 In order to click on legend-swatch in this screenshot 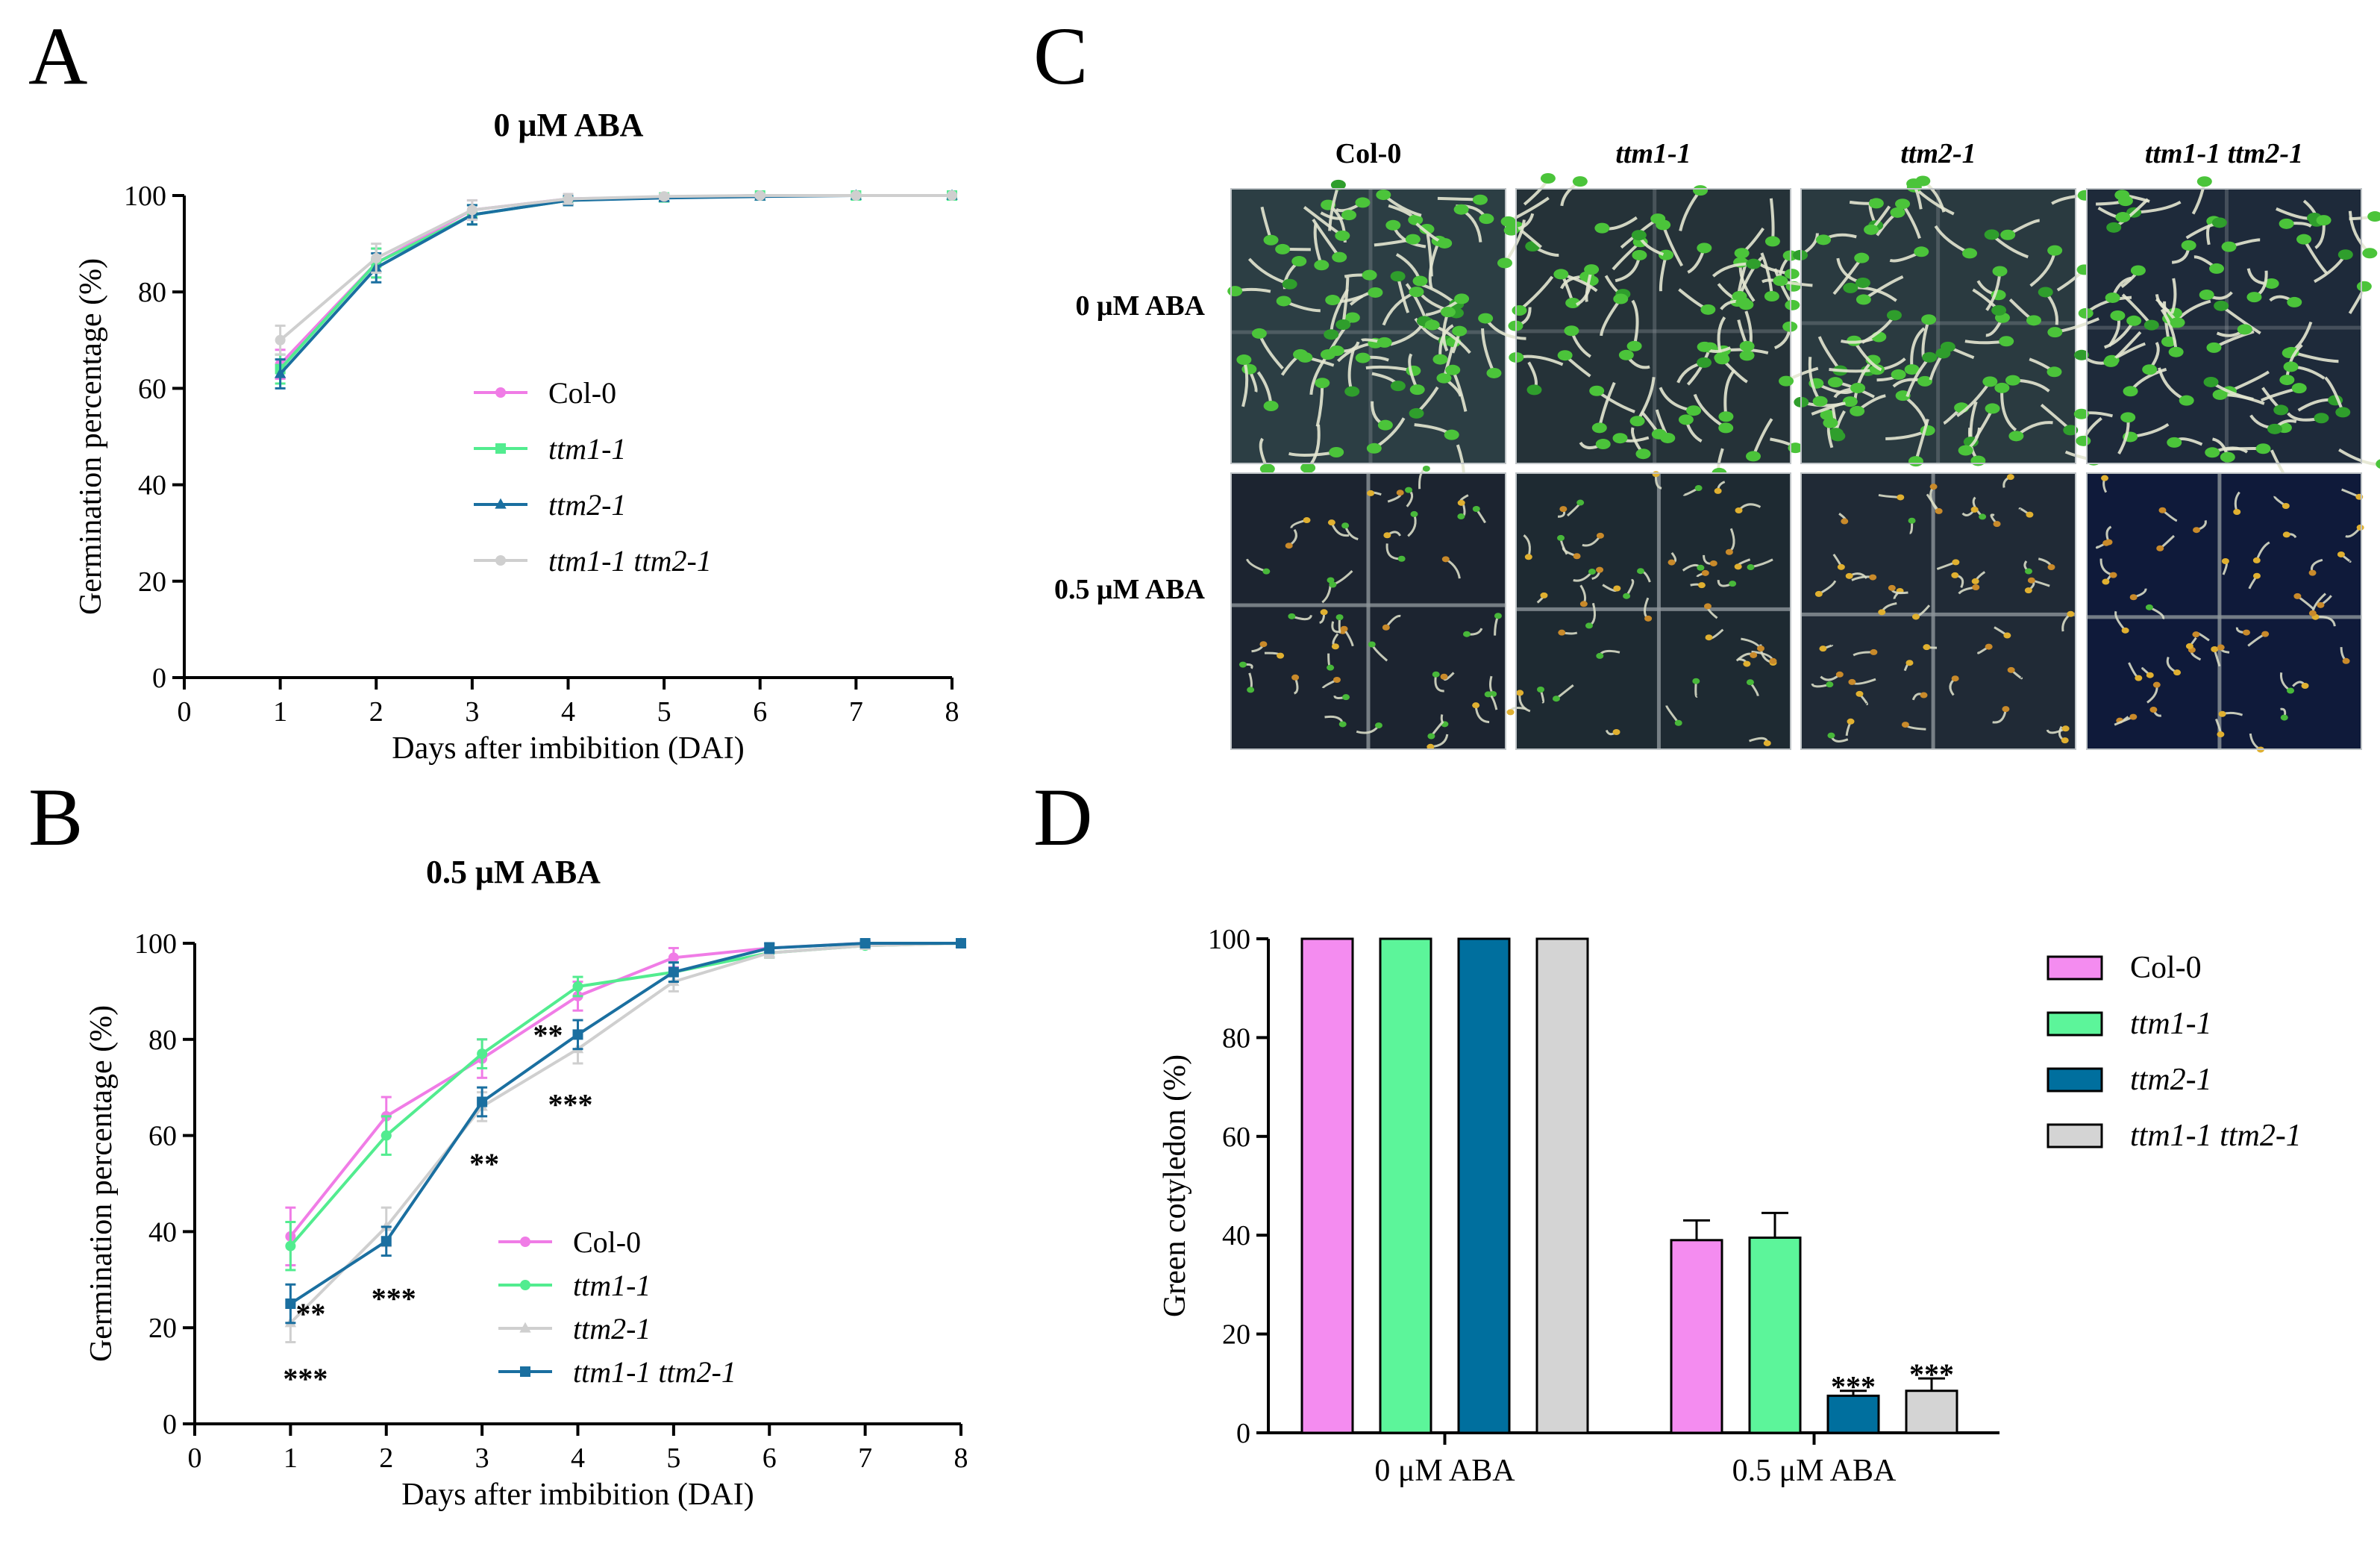, I will do `click(2075, 1024)`.